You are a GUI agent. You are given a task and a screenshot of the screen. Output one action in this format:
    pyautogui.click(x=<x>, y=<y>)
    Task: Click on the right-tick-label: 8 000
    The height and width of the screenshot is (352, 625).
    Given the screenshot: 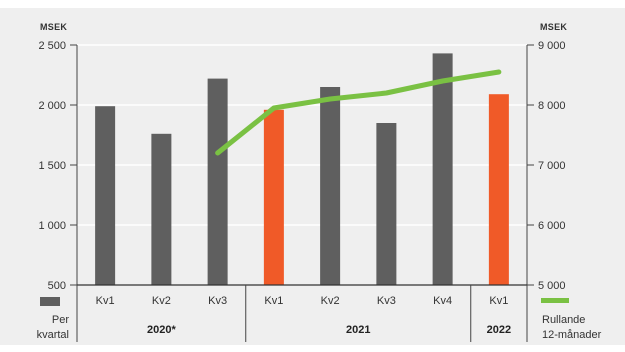 What is the action you would take?
    pyautogui.click(x=552, y=106)
    